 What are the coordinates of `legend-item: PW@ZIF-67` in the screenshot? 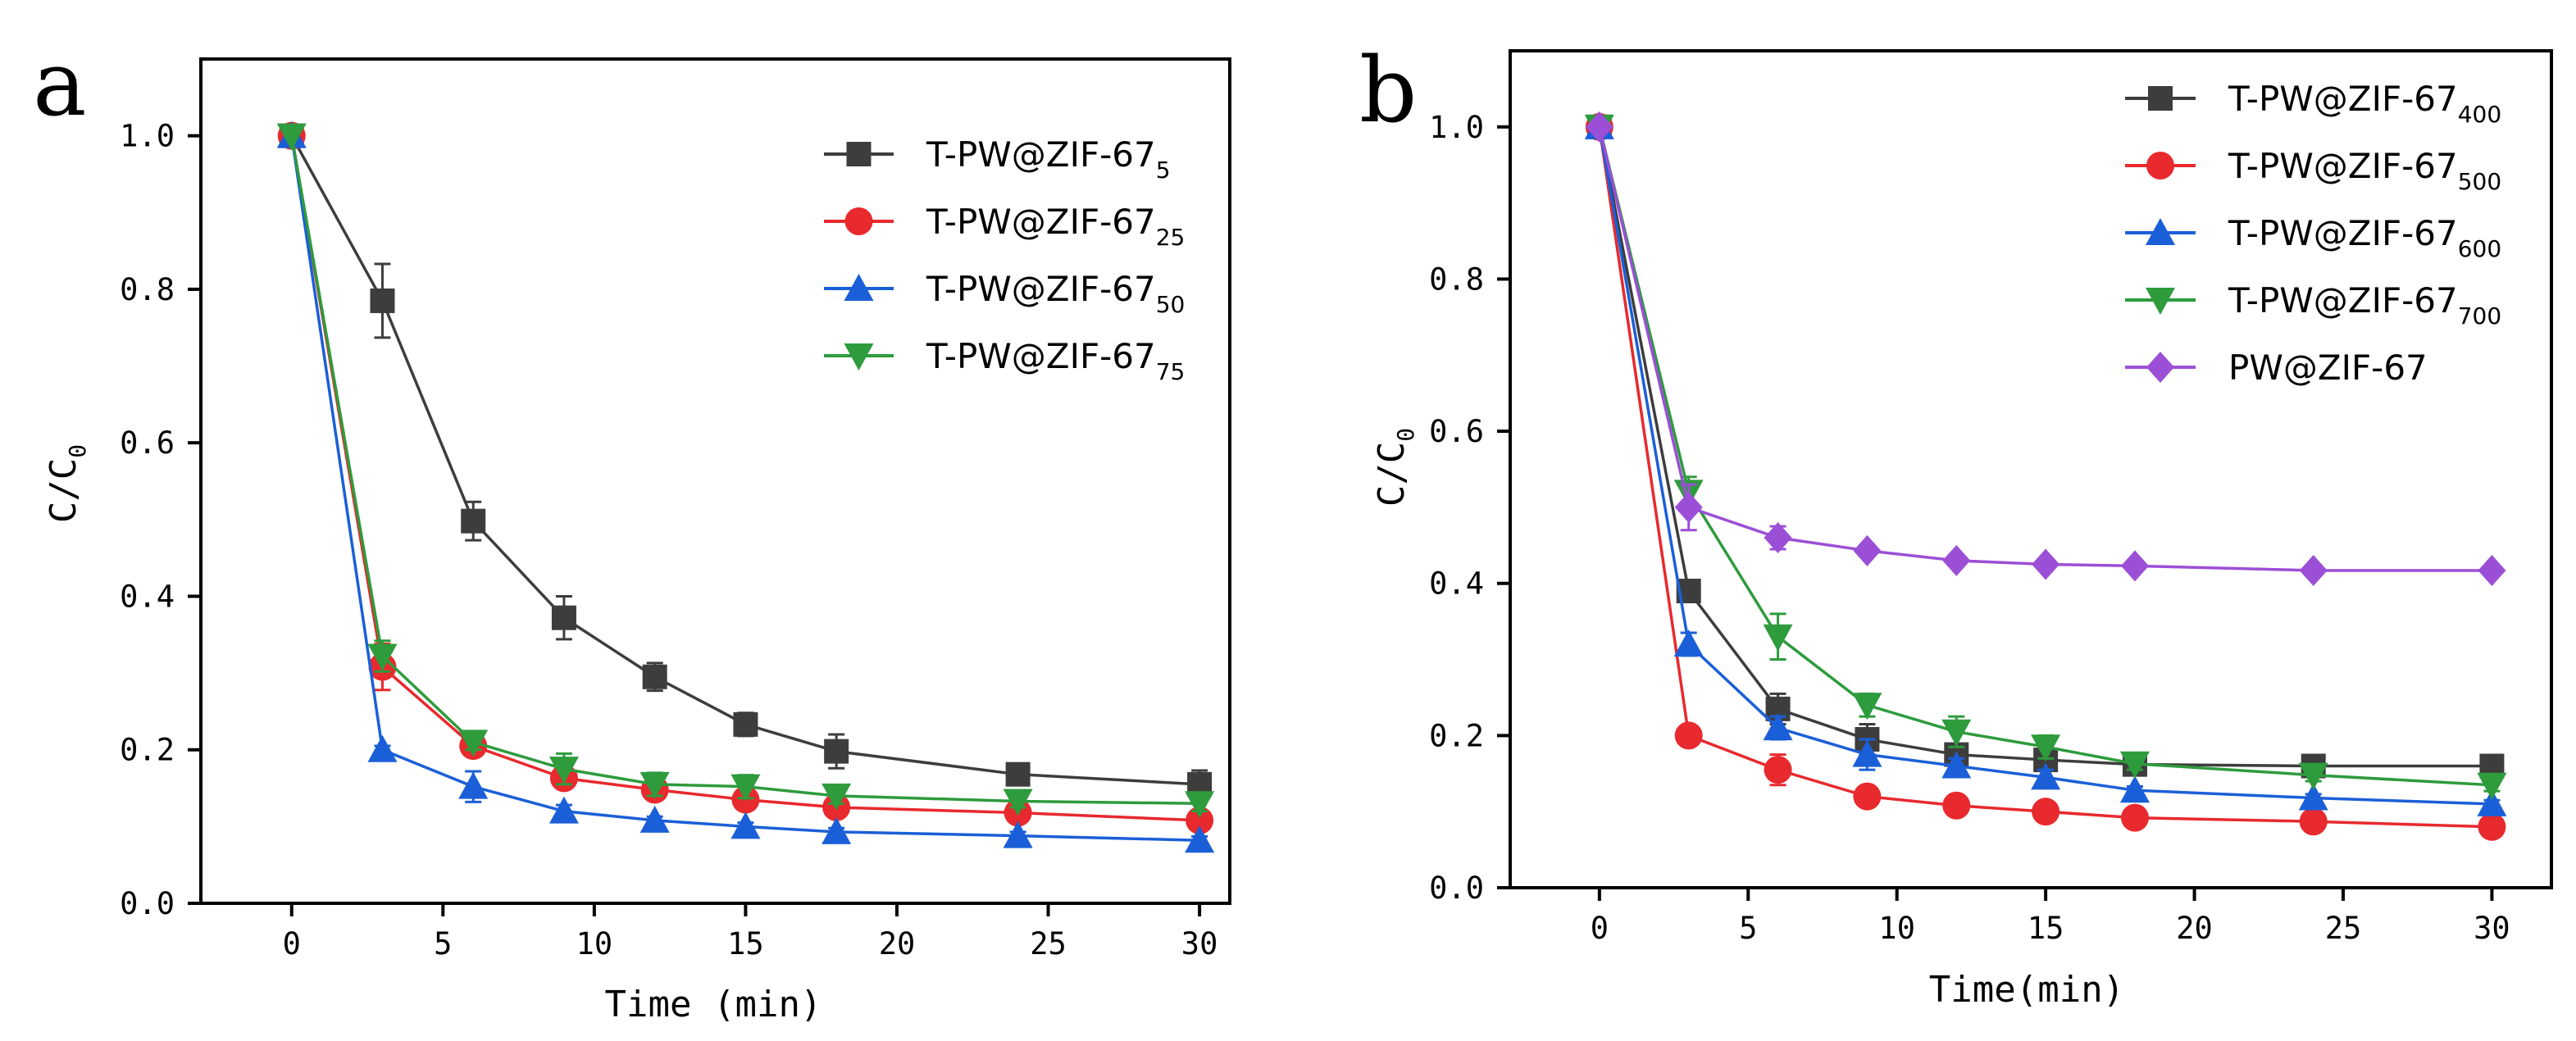 It's located at (2276, 368).